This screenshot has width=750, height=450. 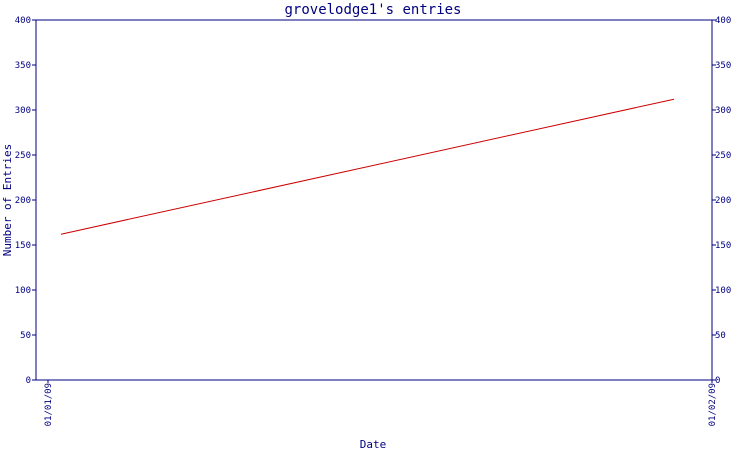 I want to click on y-tick-label-left: 250, so click(x=23, y=156).